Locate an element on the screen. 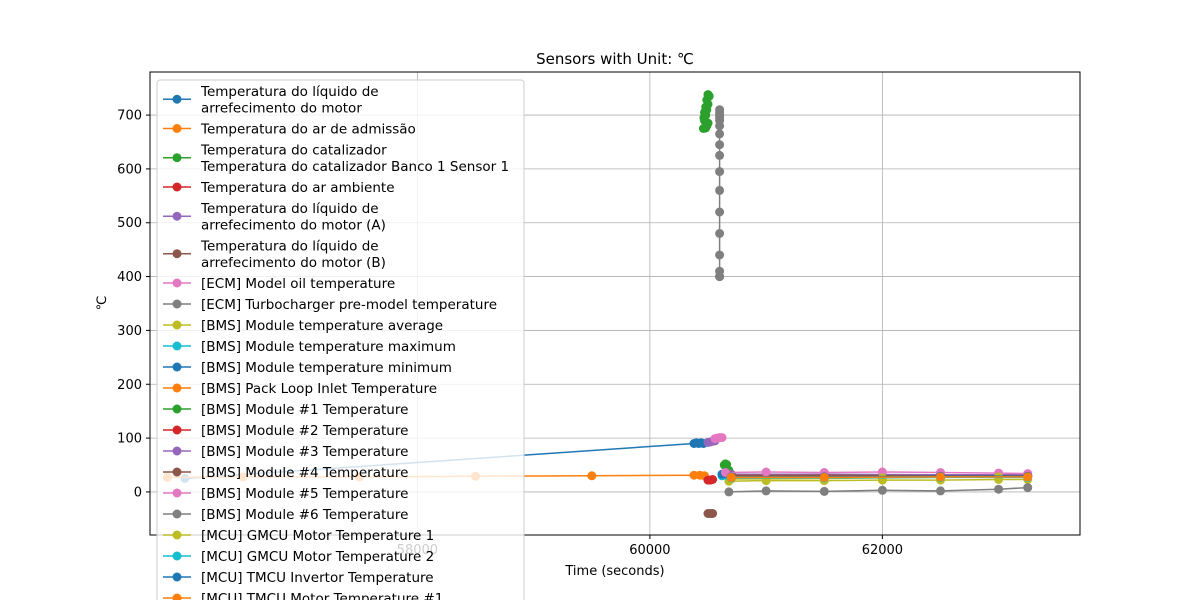 The image size is (1200, 600). legend-item: [BMS] Module temperature average is located at coordinates (303, 326).